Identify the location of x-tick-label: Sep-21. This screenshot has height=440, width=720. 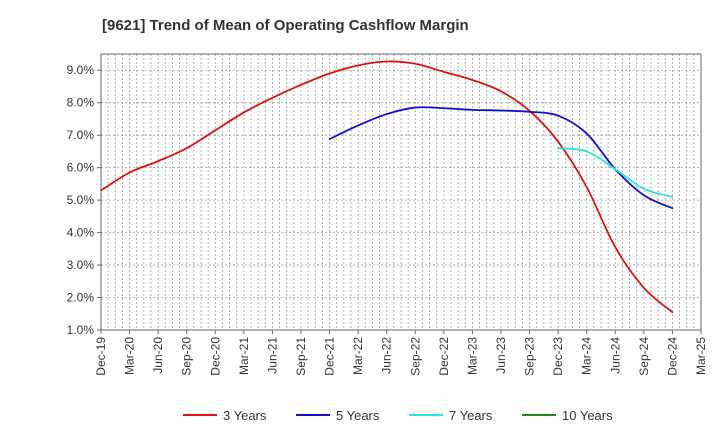
(301, 356).